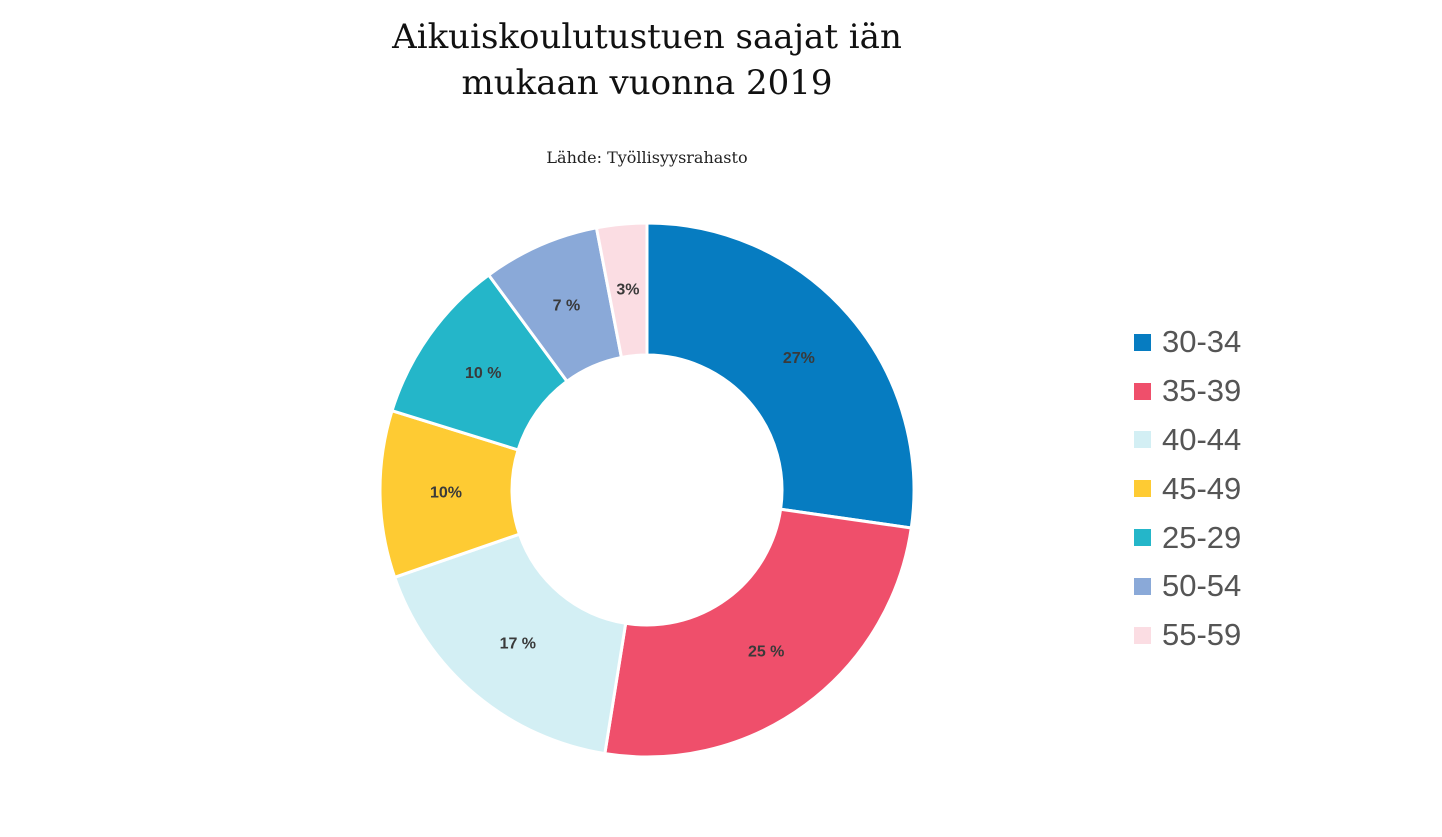 The width and height of the screenshot is (1442, 837). Describe the element at coordinates (799, 358) in the screenshot. I see `slice-value-label-30-34: 27%` at that location.